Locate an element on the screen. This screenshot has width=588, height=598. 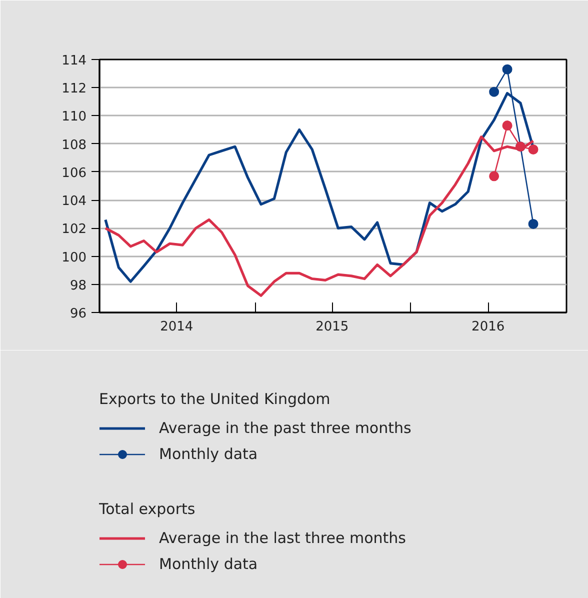
text: Exports to the United Kingdom is located at coordinates (215, 399).